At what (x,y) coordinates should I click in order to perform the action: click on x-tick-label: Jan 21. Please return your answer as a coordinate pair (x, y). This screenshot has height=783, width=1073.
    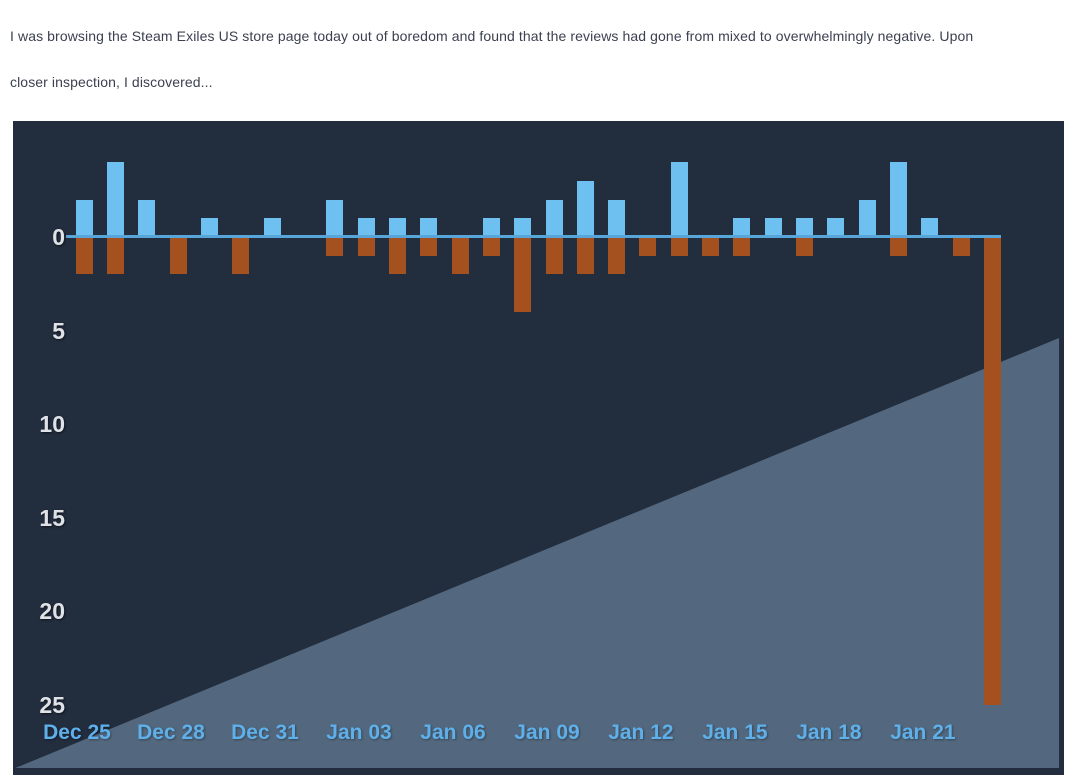
    Looking at the image, I should click on (923, 732).